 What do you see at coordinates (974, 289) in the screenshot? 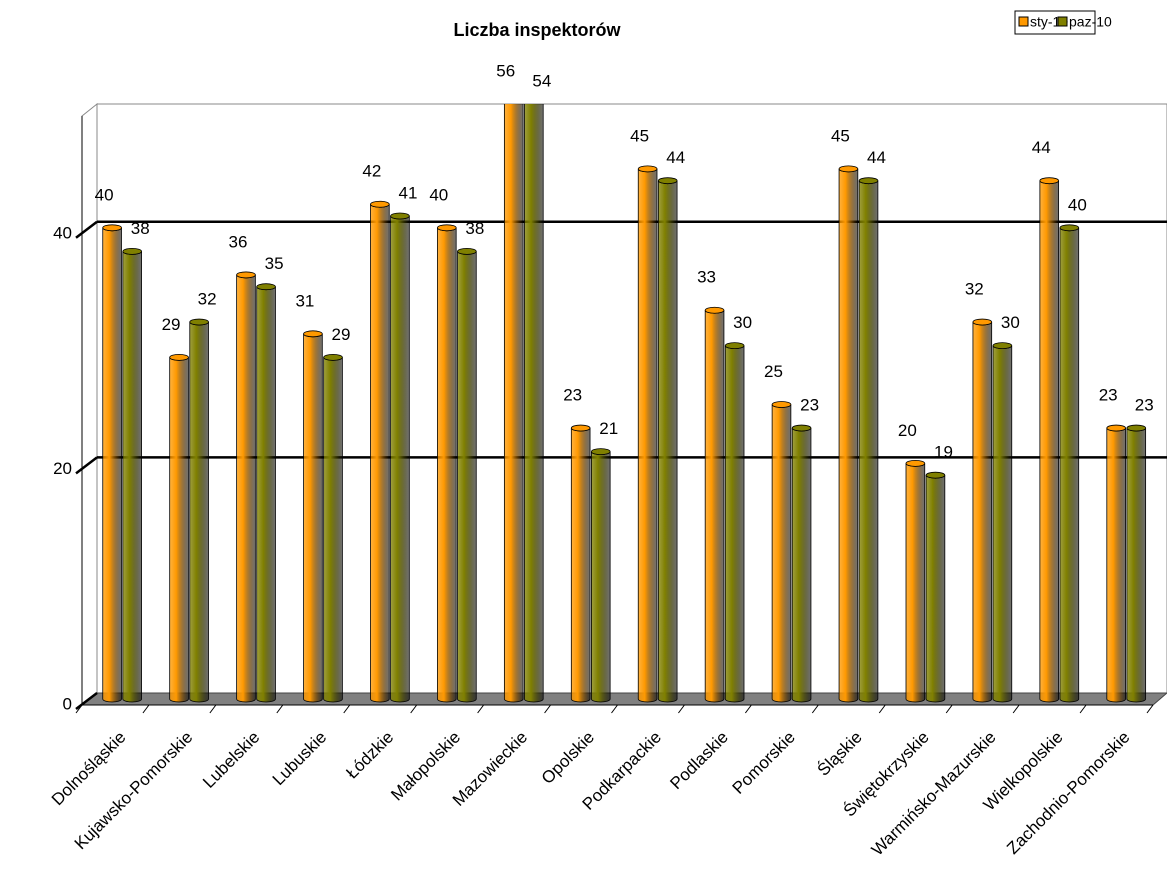
I see `value-label: 32` at bounding box center [974, 289].